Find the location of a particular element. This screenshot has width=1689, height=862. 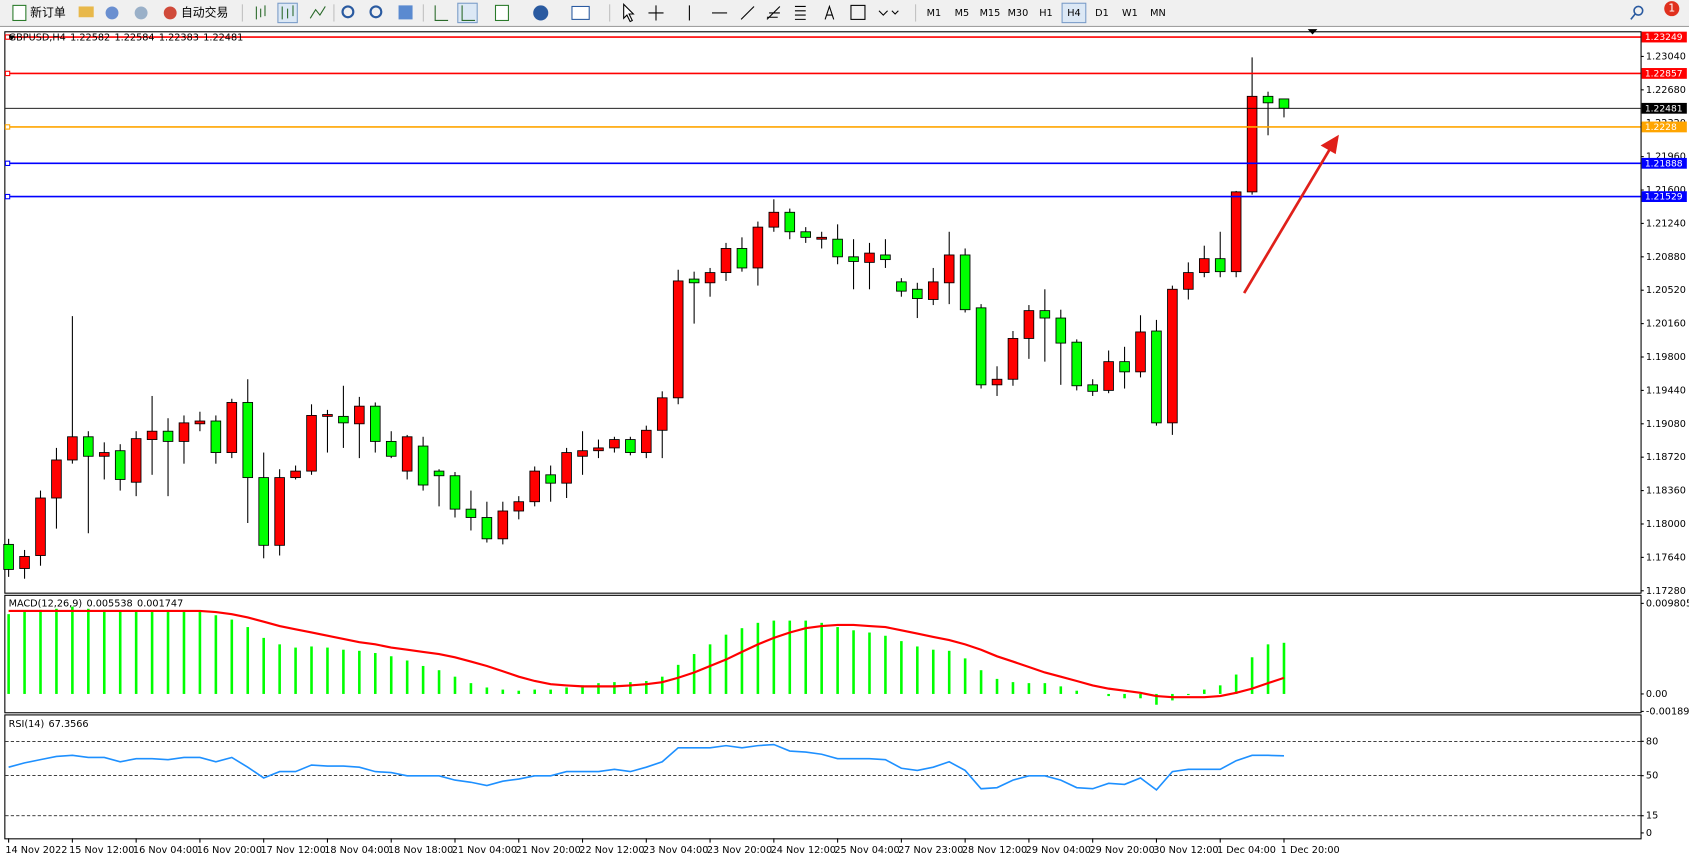

crosshair-tool is located at coordinates (656, 13).